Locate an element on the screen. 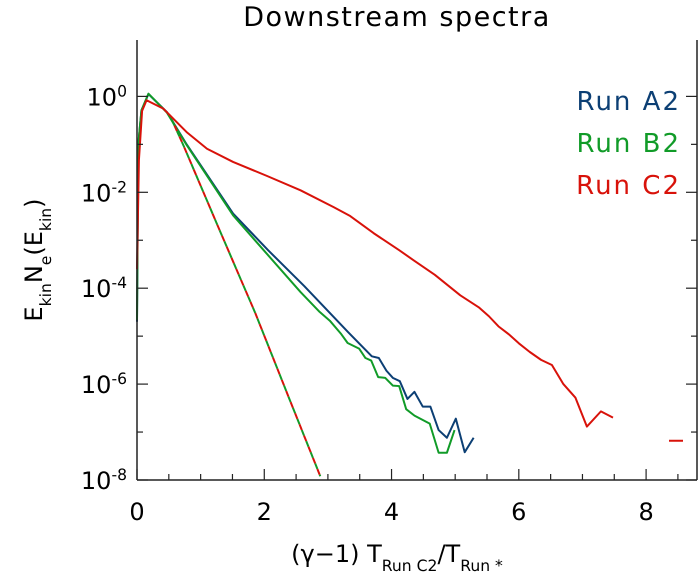 The image size is (699, 579). y-tick-label: 10$^{-6}$ is located at coordinates (103, 385).